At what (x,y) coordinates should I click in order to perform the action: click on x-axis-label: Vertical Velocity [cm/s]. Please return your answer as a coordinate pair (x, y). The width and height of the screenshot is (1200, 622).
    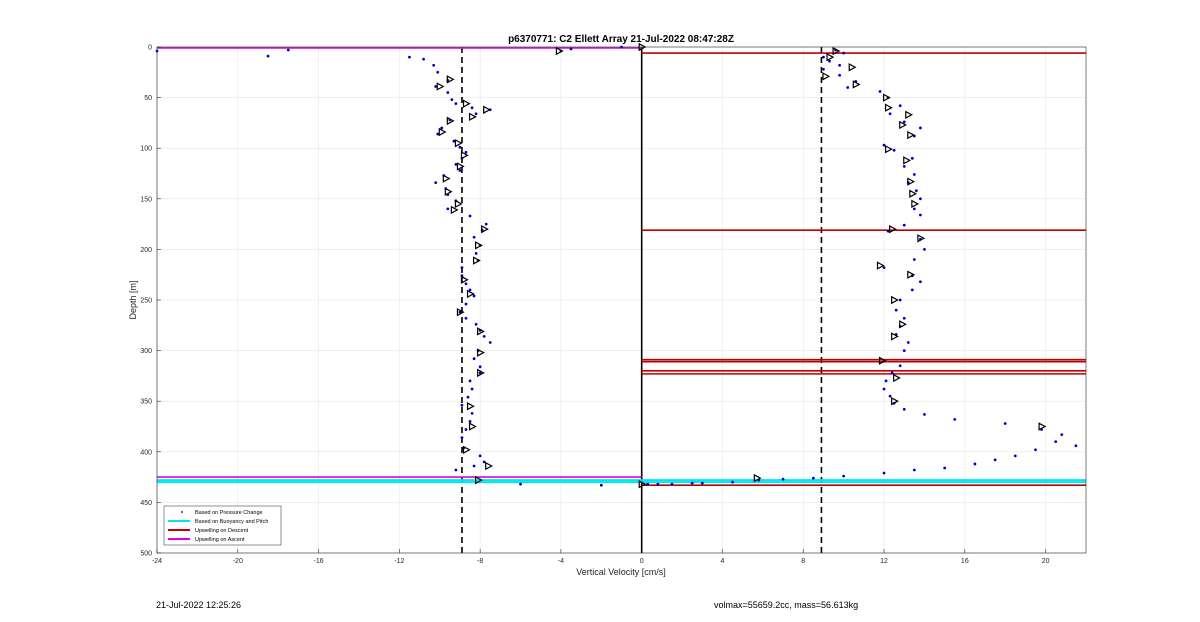
    Looking at the image, I should click on (621, 572).